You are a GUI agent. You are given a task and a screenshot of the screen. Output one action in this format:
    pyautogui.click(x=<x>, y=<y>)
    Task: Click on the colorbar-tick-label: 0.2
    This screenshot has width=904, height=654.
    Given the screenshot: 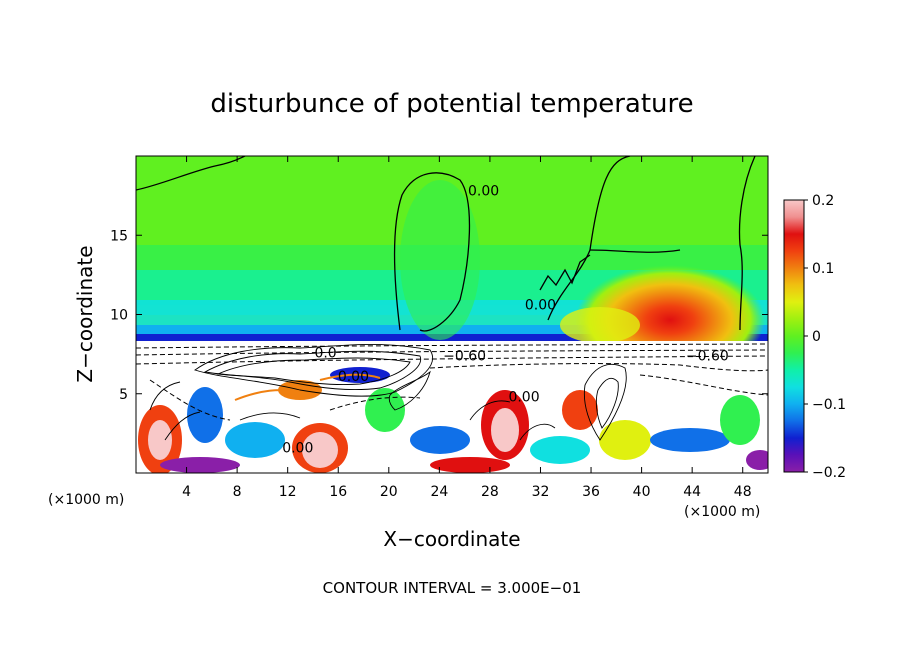 What is the action you would take?
    pyautogui.click(x=823, y=201)
    